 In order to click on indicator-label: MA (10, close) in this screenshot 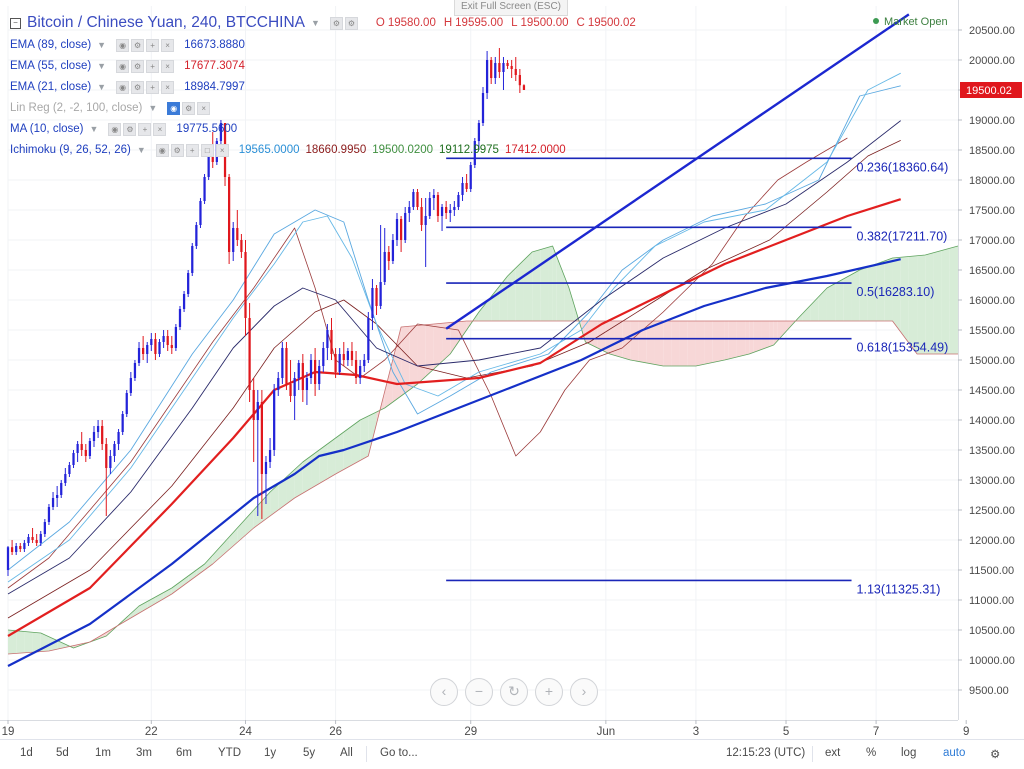, I will do `click(47, 129)`.